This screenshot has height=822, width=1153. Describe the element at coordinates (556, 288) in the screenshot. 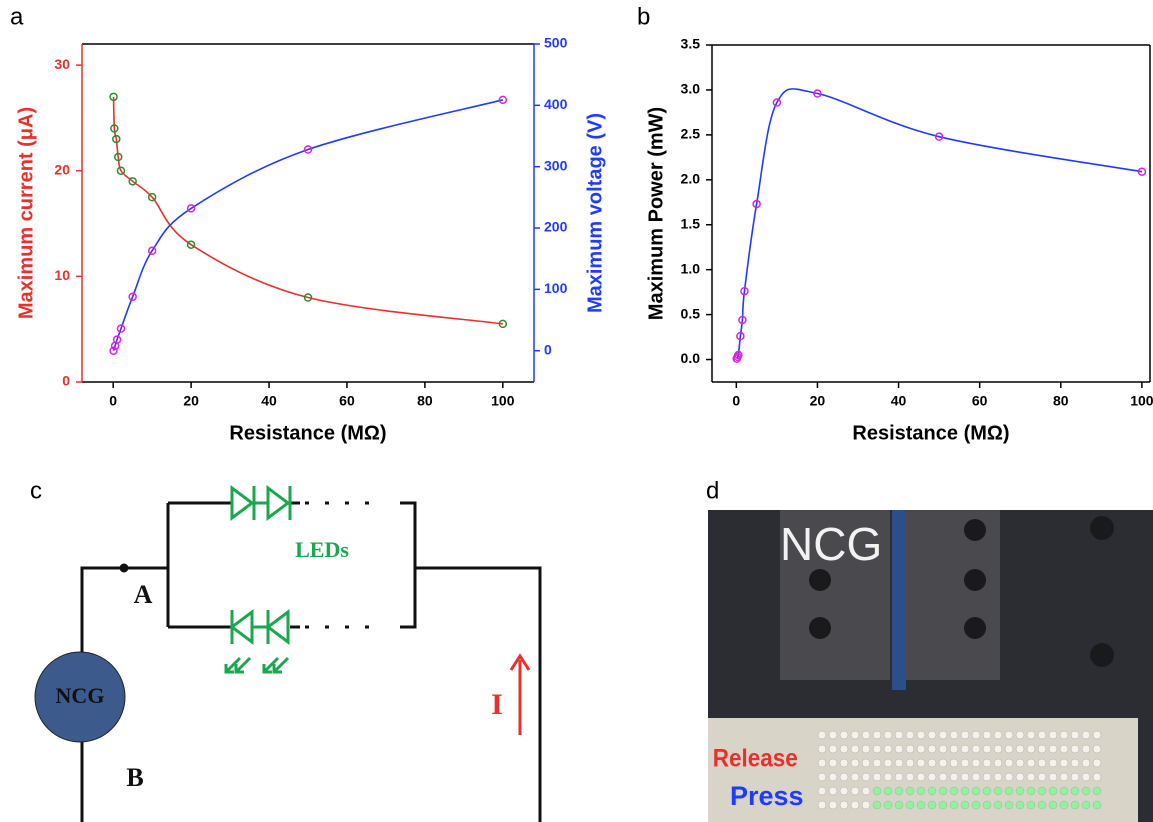

I see `y2-tick-label: 100` at that location.